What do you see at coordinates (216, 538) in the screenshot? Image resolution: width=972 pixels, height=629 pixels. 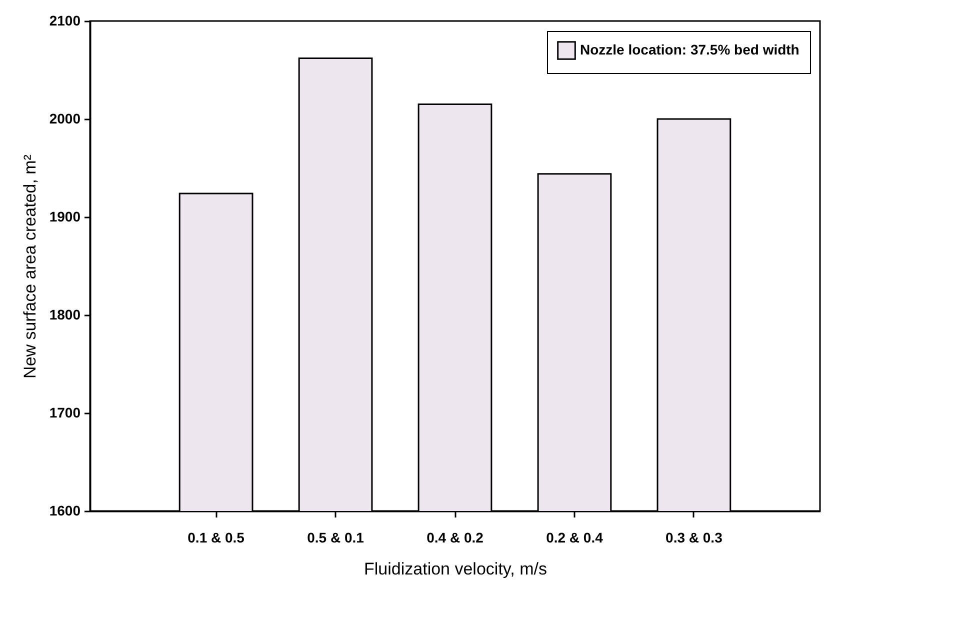 I see `x-tick-label: 0.1 & 0.5` at bounding box center [216, 538].